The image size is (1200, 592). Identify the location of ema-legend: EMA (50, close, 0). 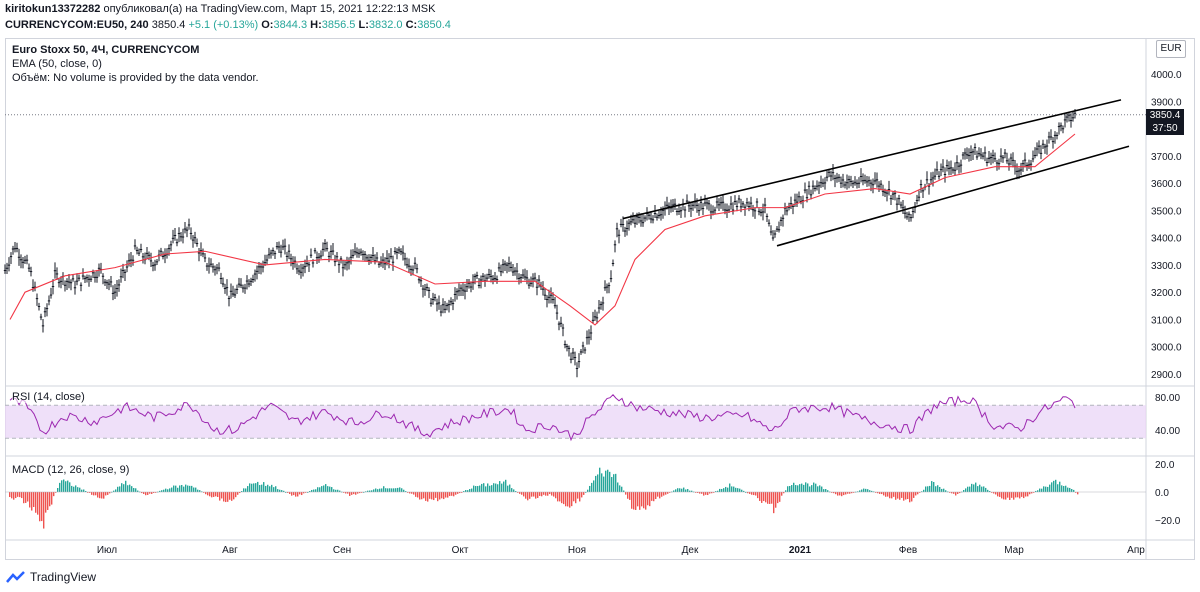
(57, 64).